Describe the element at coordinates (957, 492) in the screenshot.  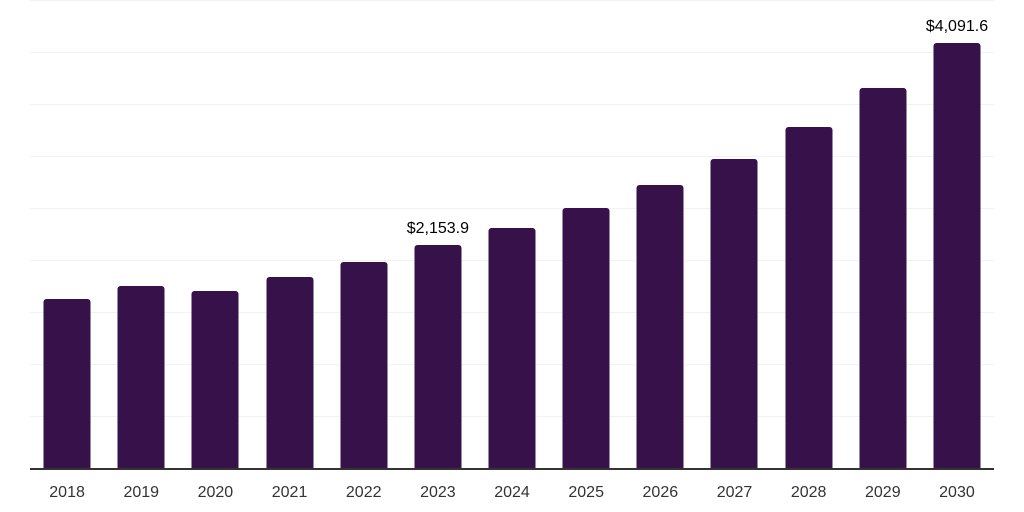
I see `x-tick-2030: 2030` at that location.